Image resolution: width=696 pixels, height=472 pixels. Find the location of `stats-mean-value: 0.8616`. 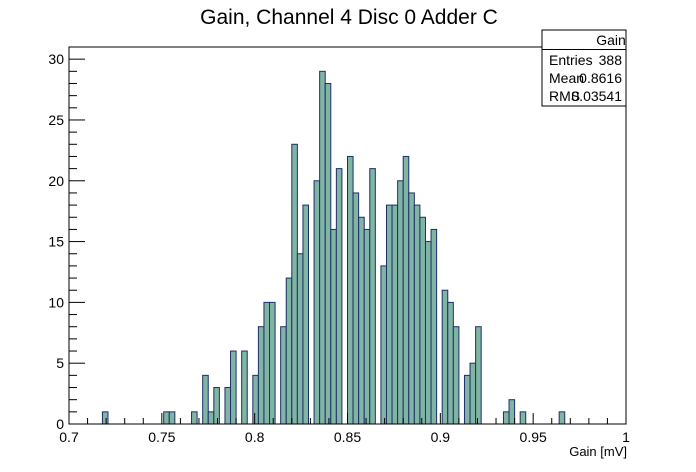

stats-mean-value: 0.8616 is located at coordinates (600, 78).